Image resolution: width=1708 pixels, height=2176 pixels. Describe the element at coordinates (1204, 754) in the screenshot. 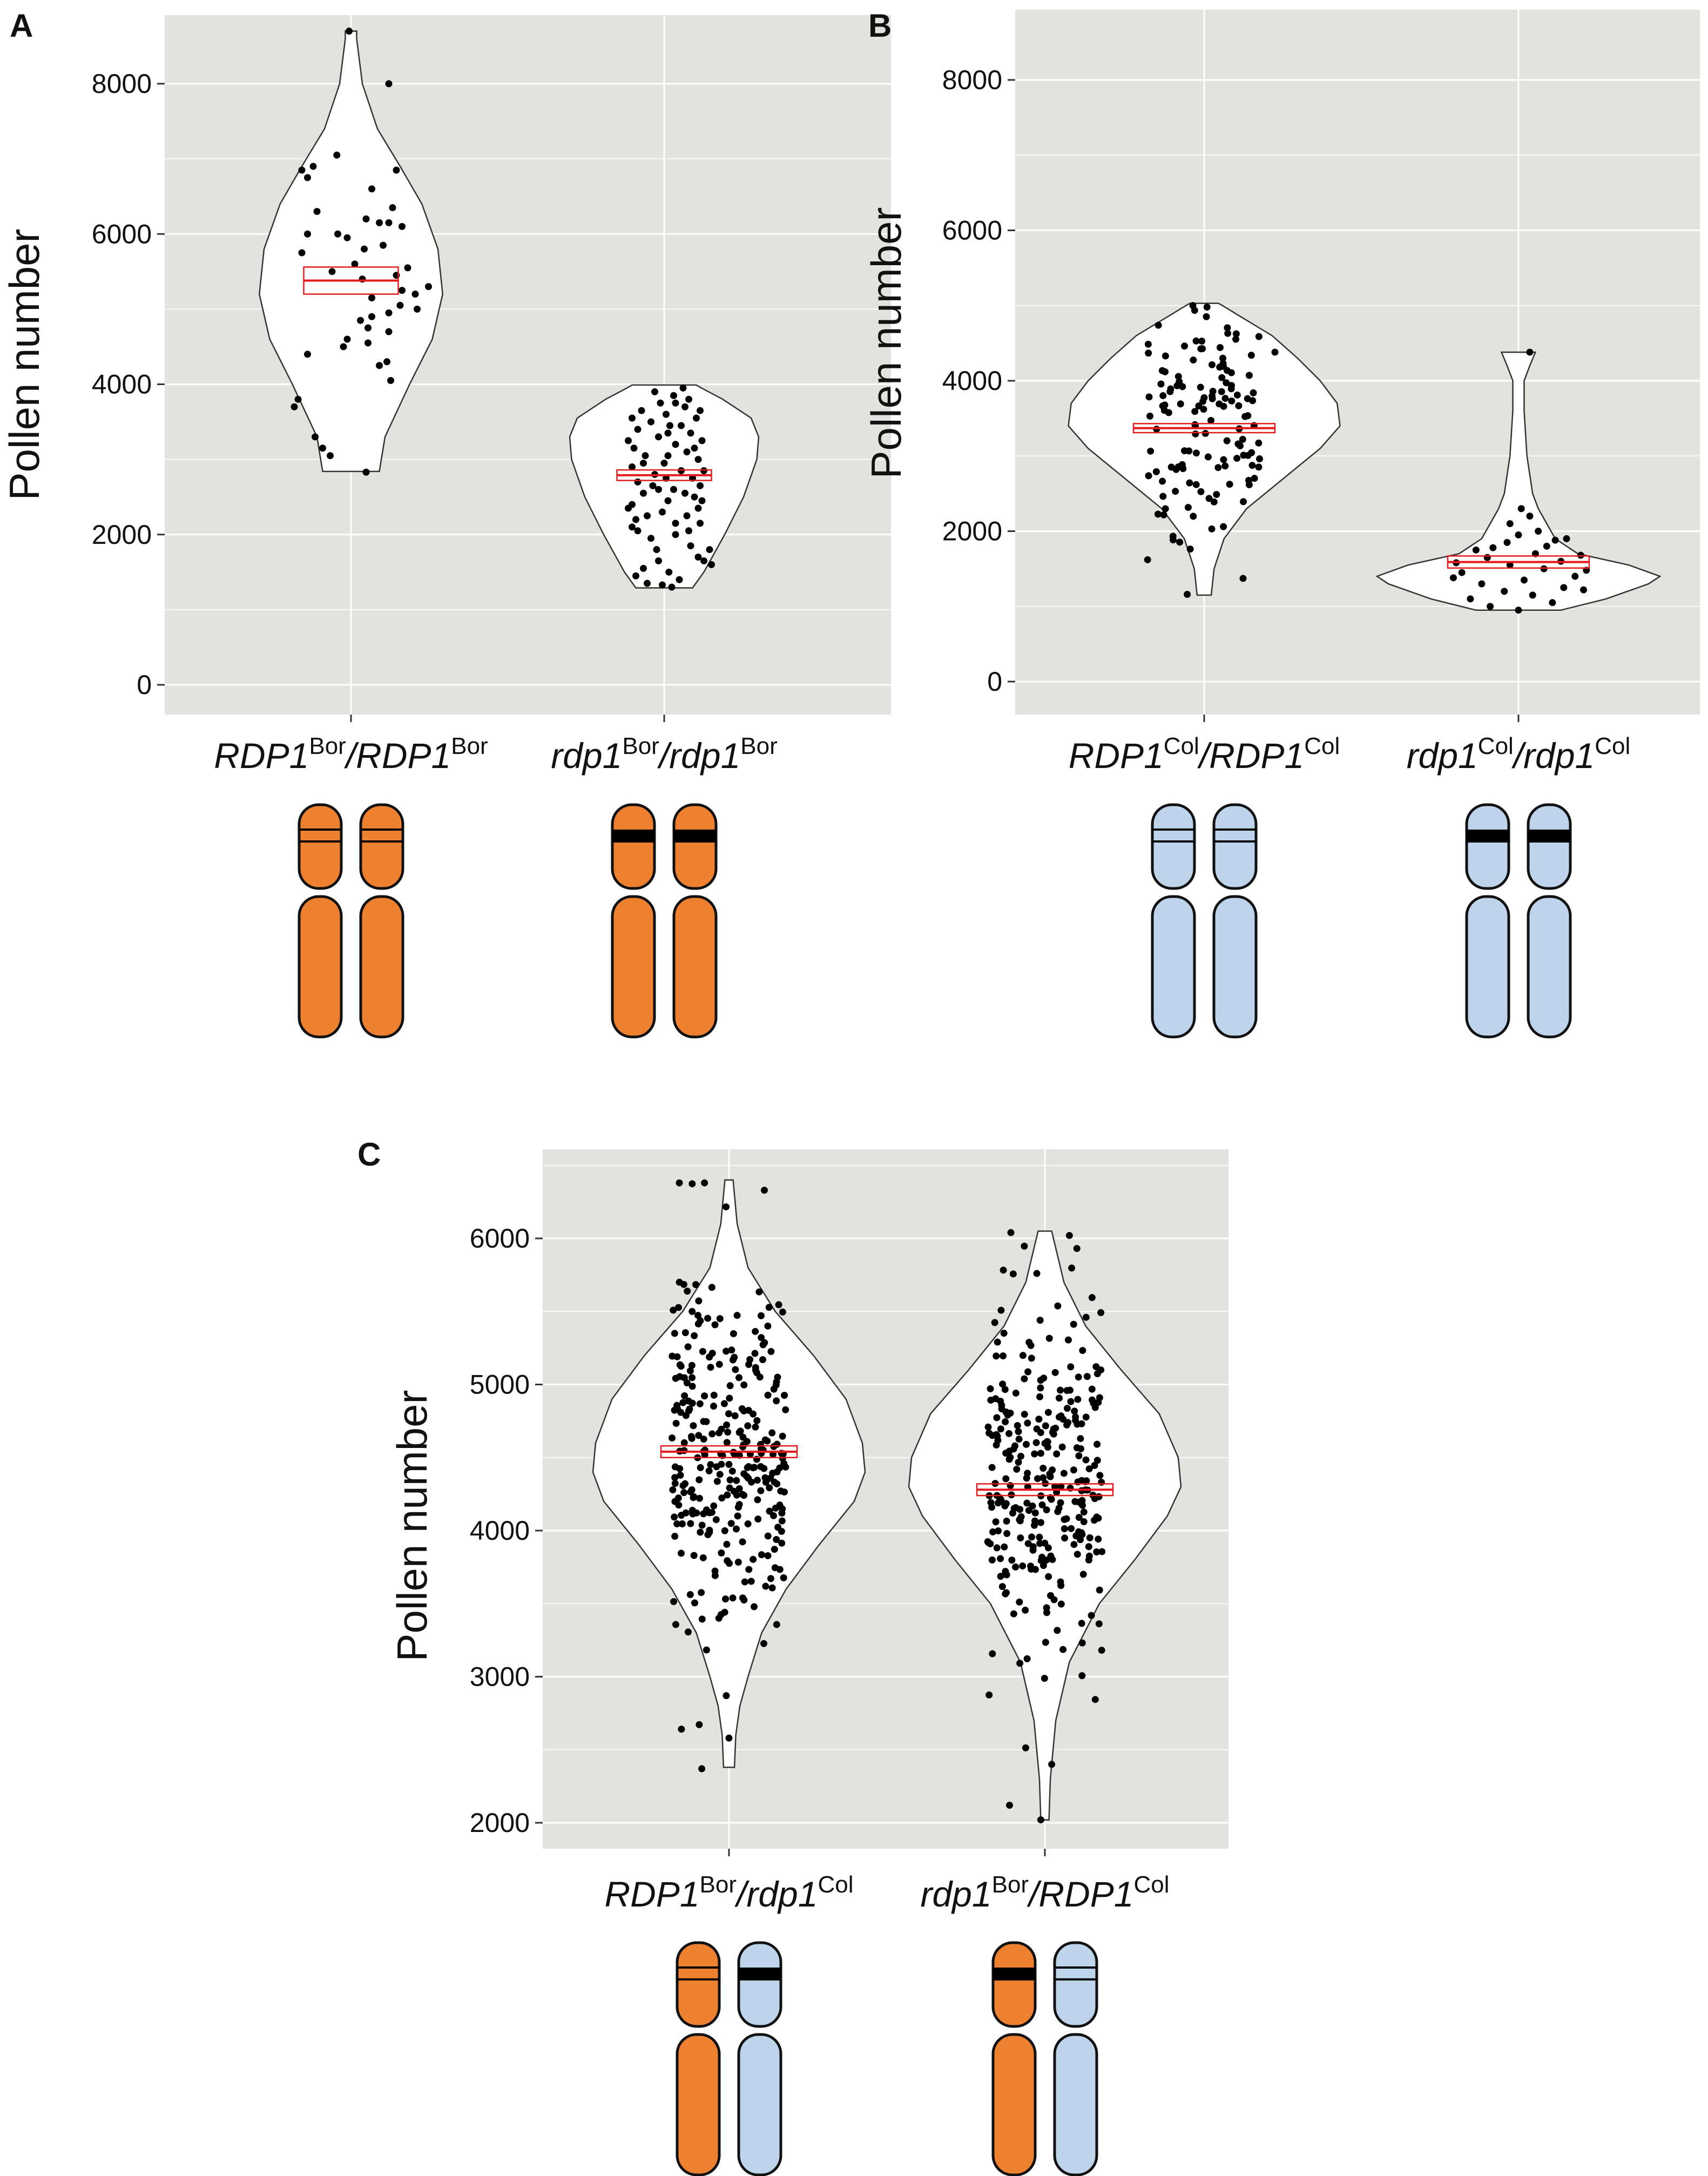

I see `panel-b-group-1-label: RDP1Col/RDP1Col` at that location.